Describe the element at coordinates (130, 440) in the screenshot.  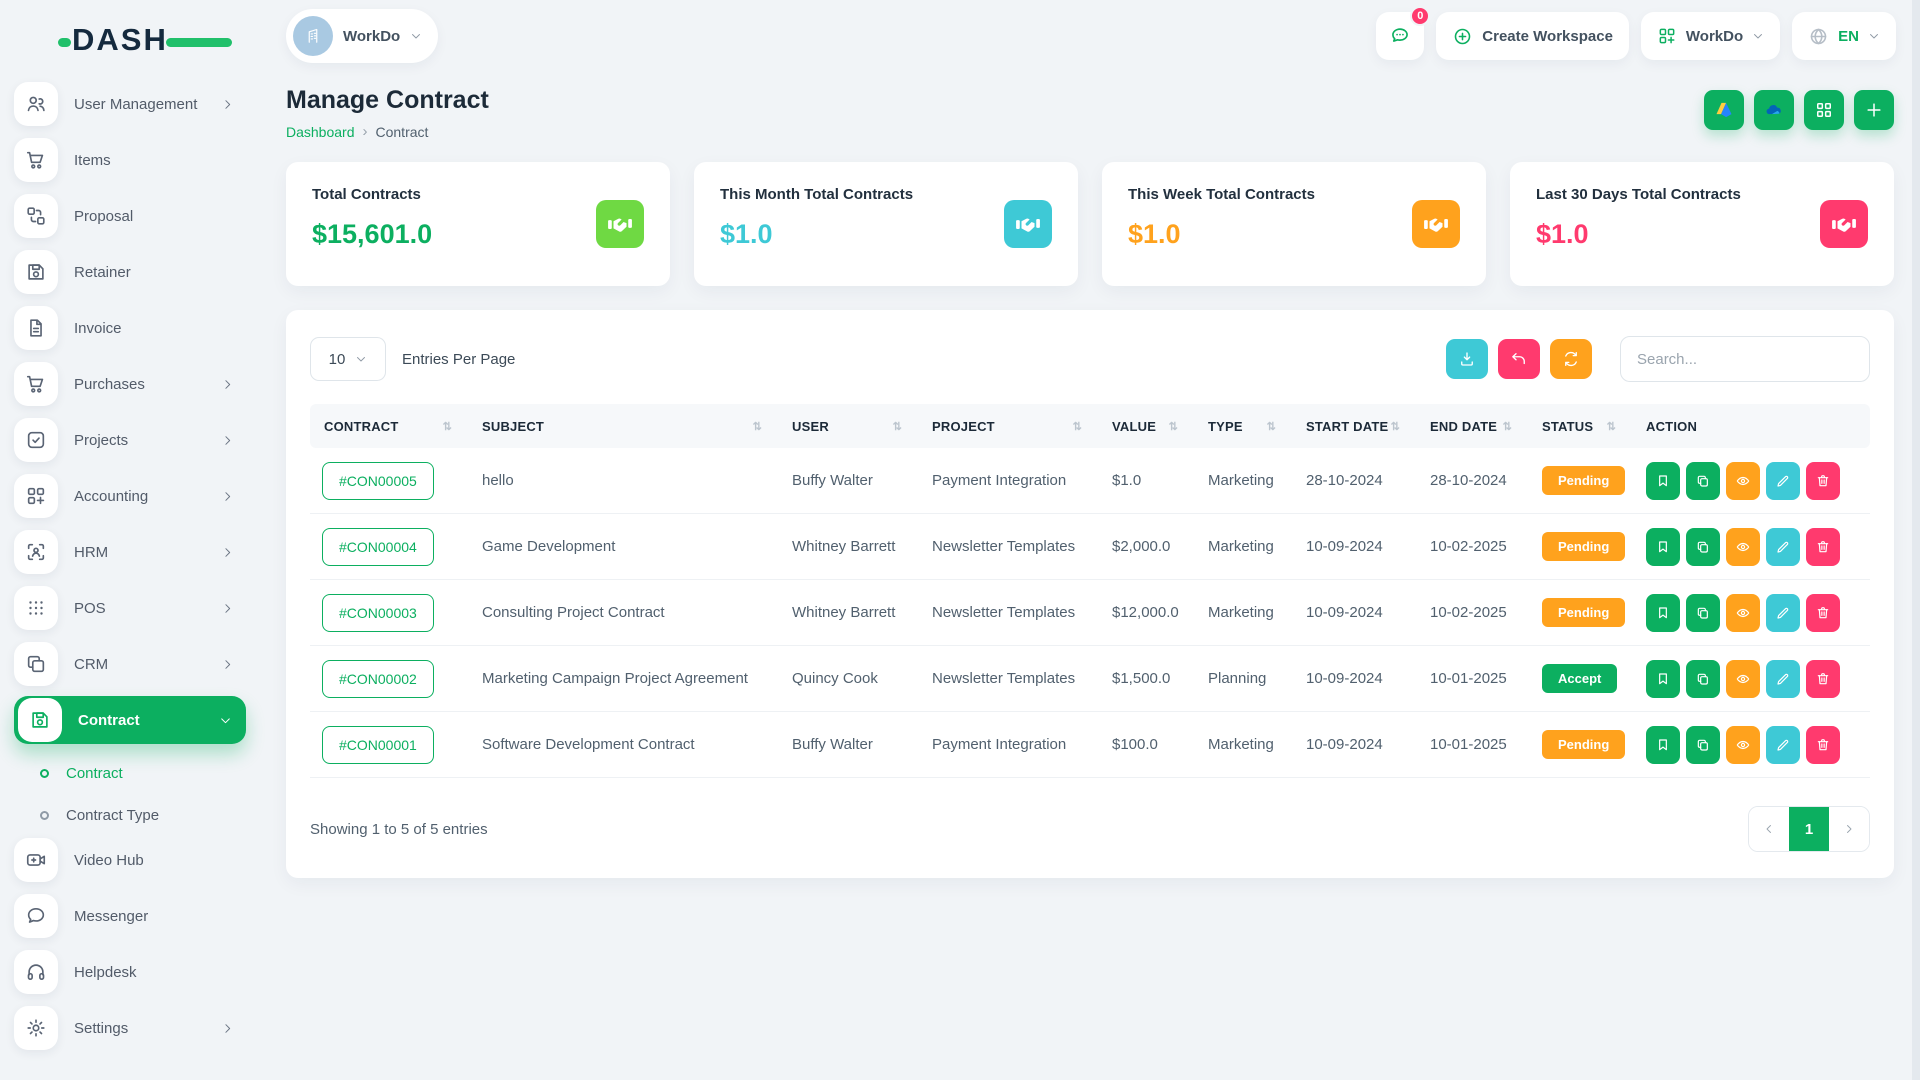
I see `sidebar-item-projects: Projects` at that location.